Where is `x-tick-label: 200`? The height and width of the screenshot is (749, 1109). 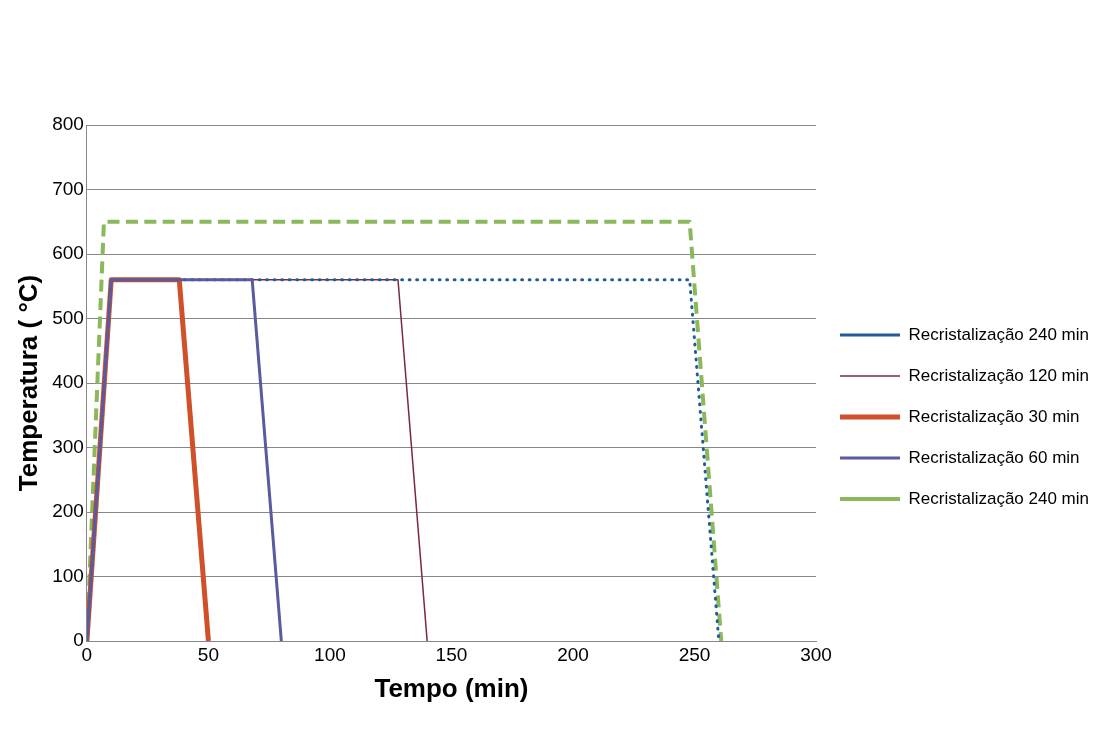
x-tick-label: 200 is located at coordinates (573, 654).